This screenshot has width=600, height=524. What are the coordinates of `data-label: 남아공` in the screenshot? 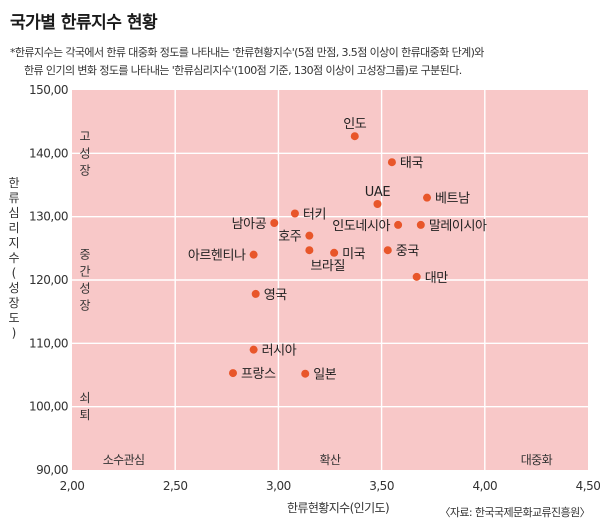 It's located at (249, 224).